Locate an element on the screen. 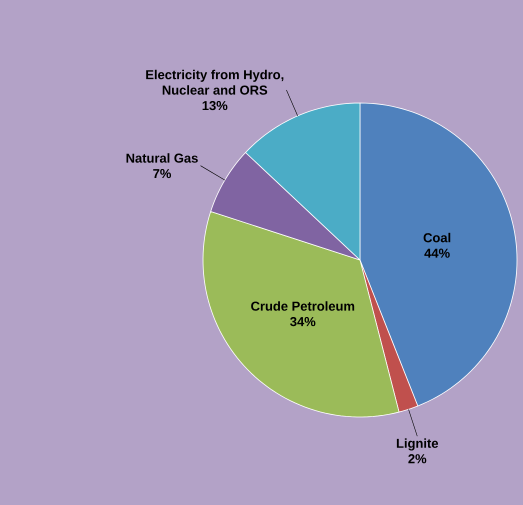 This screenshot has width=523, height=505. slice-label: Coal is located at coordinates (437, 237).